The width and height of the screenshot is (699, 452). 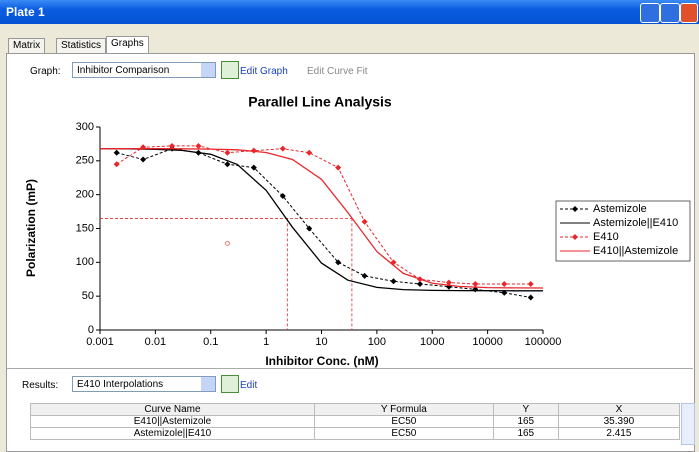 What do you see at coordinates (349, 12) in the screenshot?
I see `title-bar: Plate 1` at bounding box center [349, 12].